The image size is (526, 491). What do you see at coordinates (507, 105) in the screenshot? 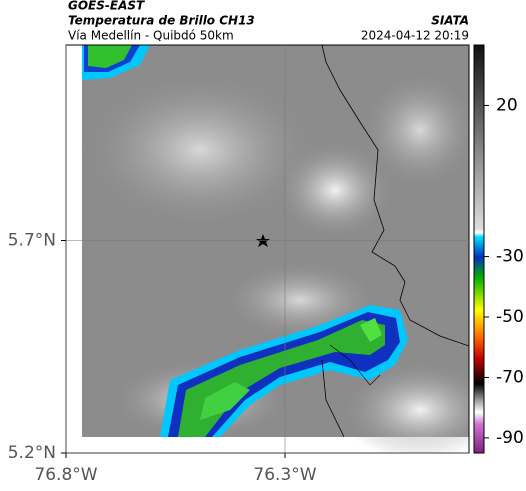
I see `colorbar-label: 20` at bounding box center [507, 105].